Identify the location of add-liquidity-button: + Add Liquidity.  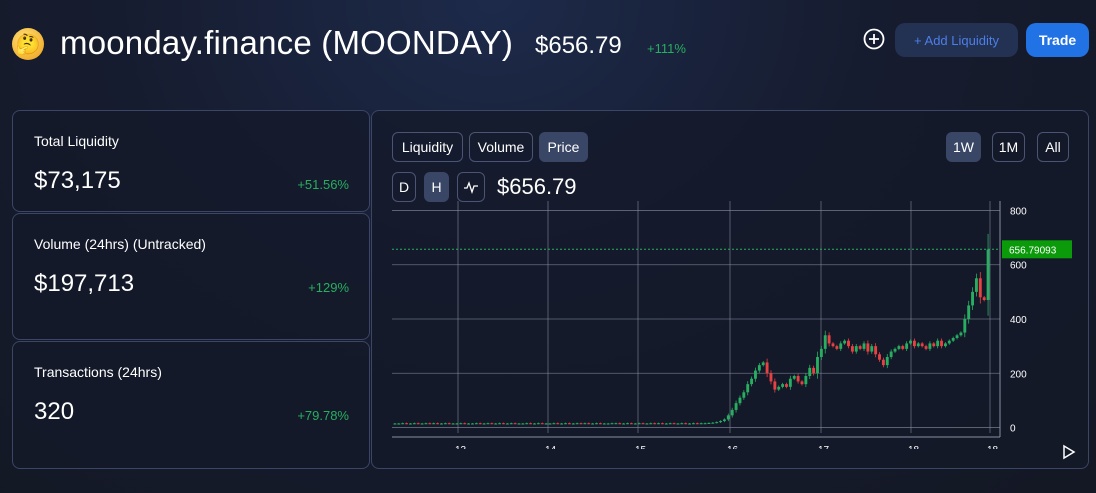
(956, 40).